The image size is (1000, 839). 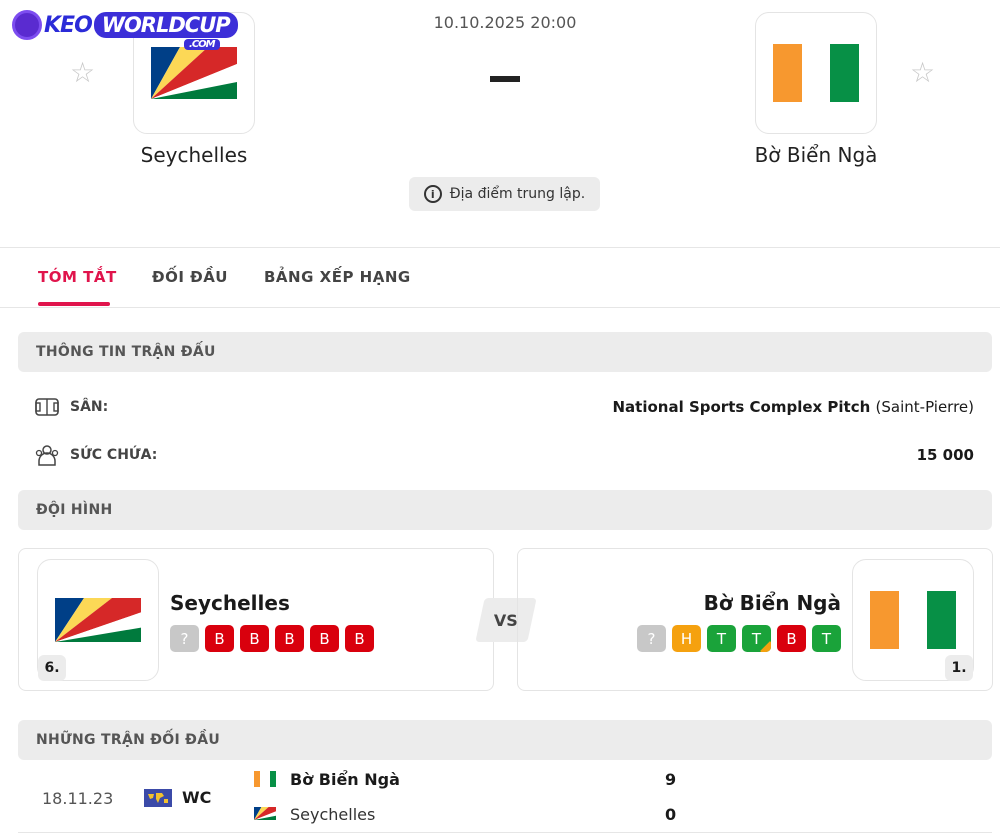 I want to click on home-form: ? B B B B B, so click(x=272, y=638).